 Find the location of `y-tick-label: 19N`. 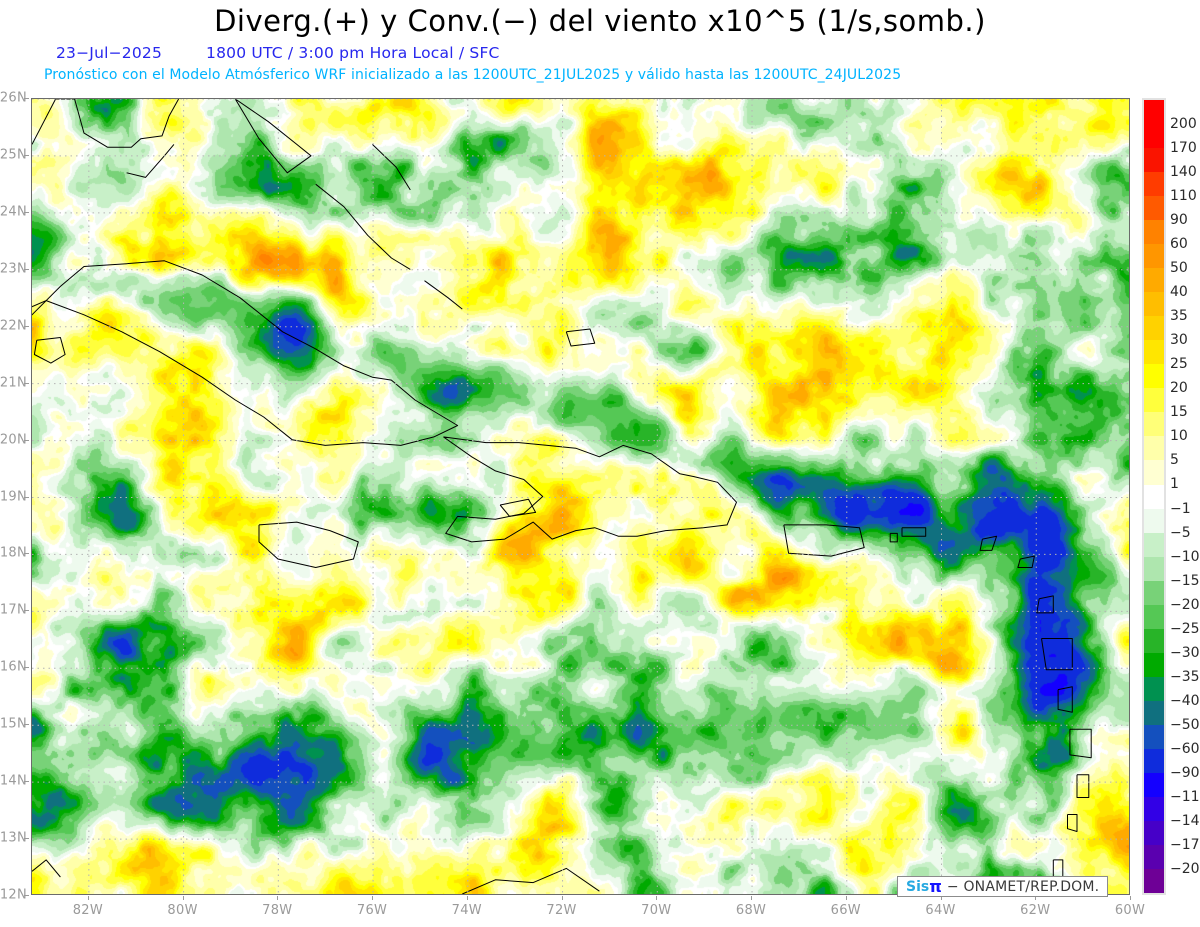

y-tick-label: 19N is located at coordinates (13, 496).